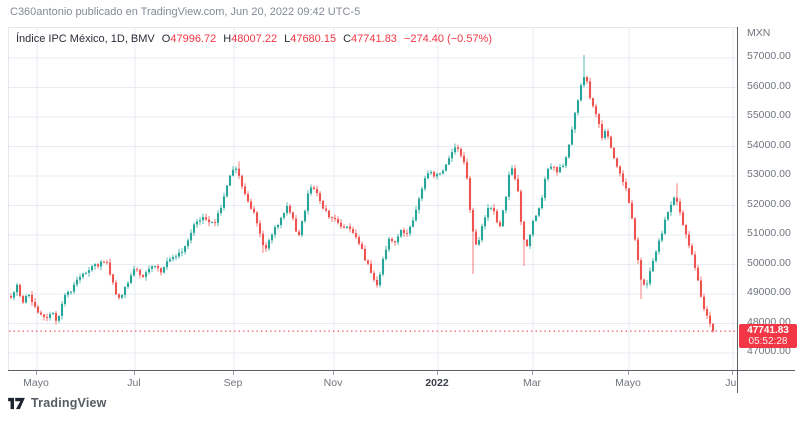  Describe the element at coordinates (532, 383) in the screenshot. I see `time-axis-label: Mar` at that location.